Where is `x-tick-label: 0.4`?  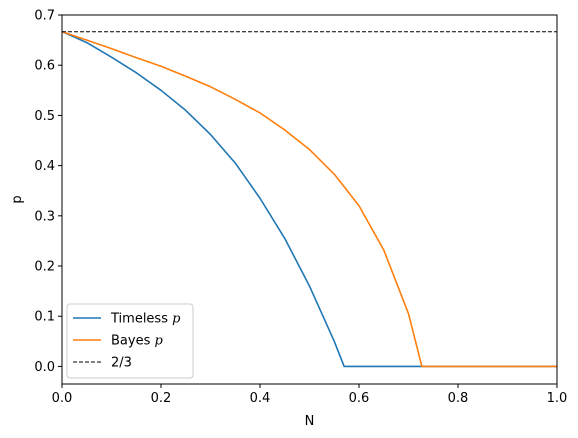
x-tick-label: 0.4 is located at coordinates (260, 398).